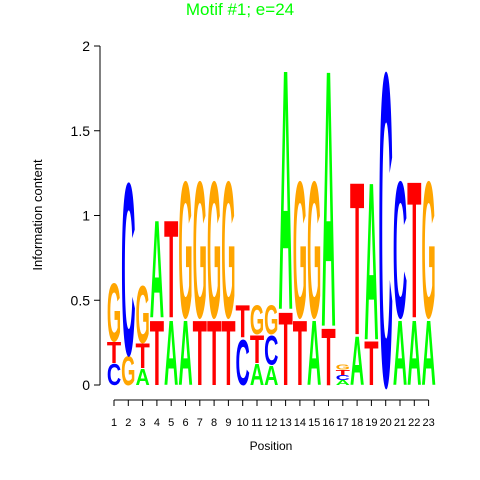 This screenshot has width=480, height=480. Describe the element at coordinates (414, 423) in the screenshot. I see `x-tick-label: 22` at that location.